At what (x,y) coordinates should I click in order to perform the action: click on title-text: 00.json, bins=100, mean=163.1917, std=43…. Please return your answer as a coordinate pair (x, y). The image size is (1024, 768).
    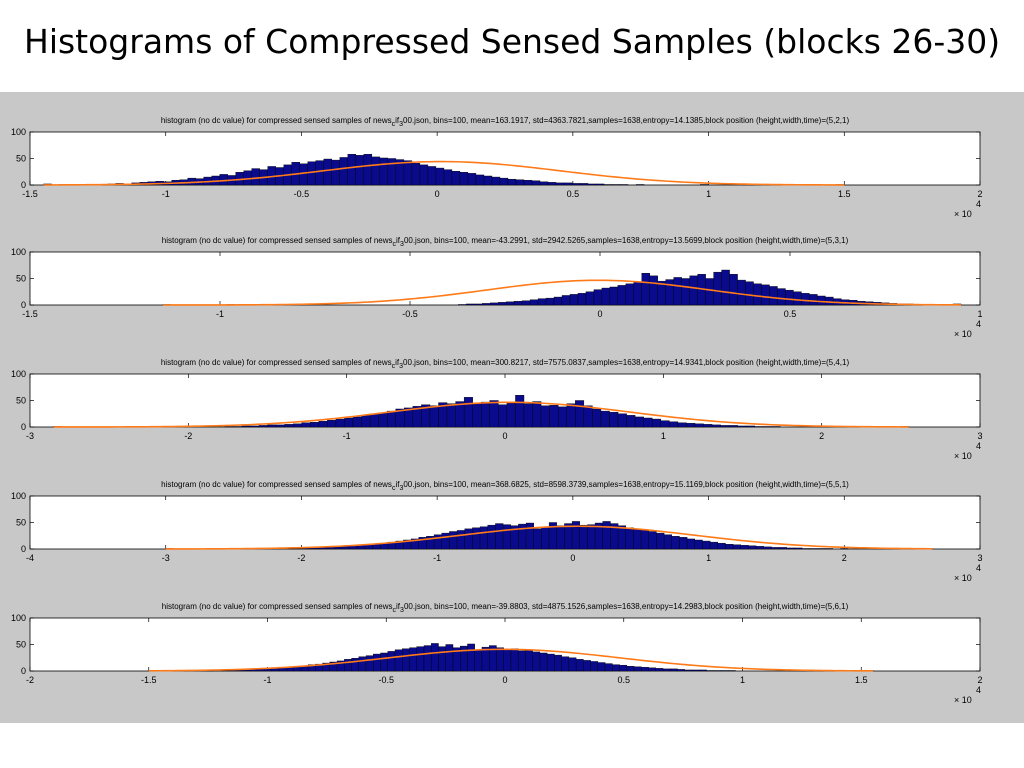
    Looking at the image, I should click on (626, 120).